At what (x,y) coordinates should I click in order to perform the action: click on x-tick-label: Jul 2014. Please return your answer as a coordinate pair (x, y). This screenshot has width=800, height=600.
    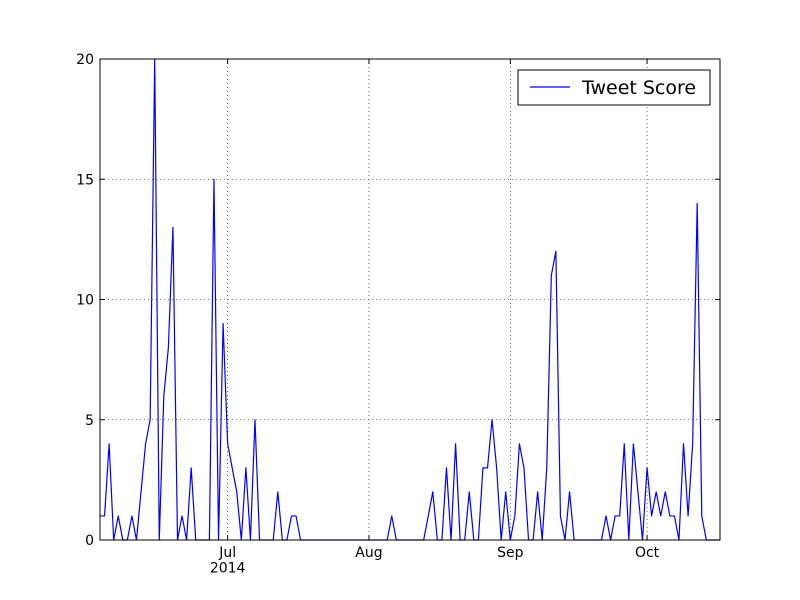
    Looking at the image, I should click on (228, 560).